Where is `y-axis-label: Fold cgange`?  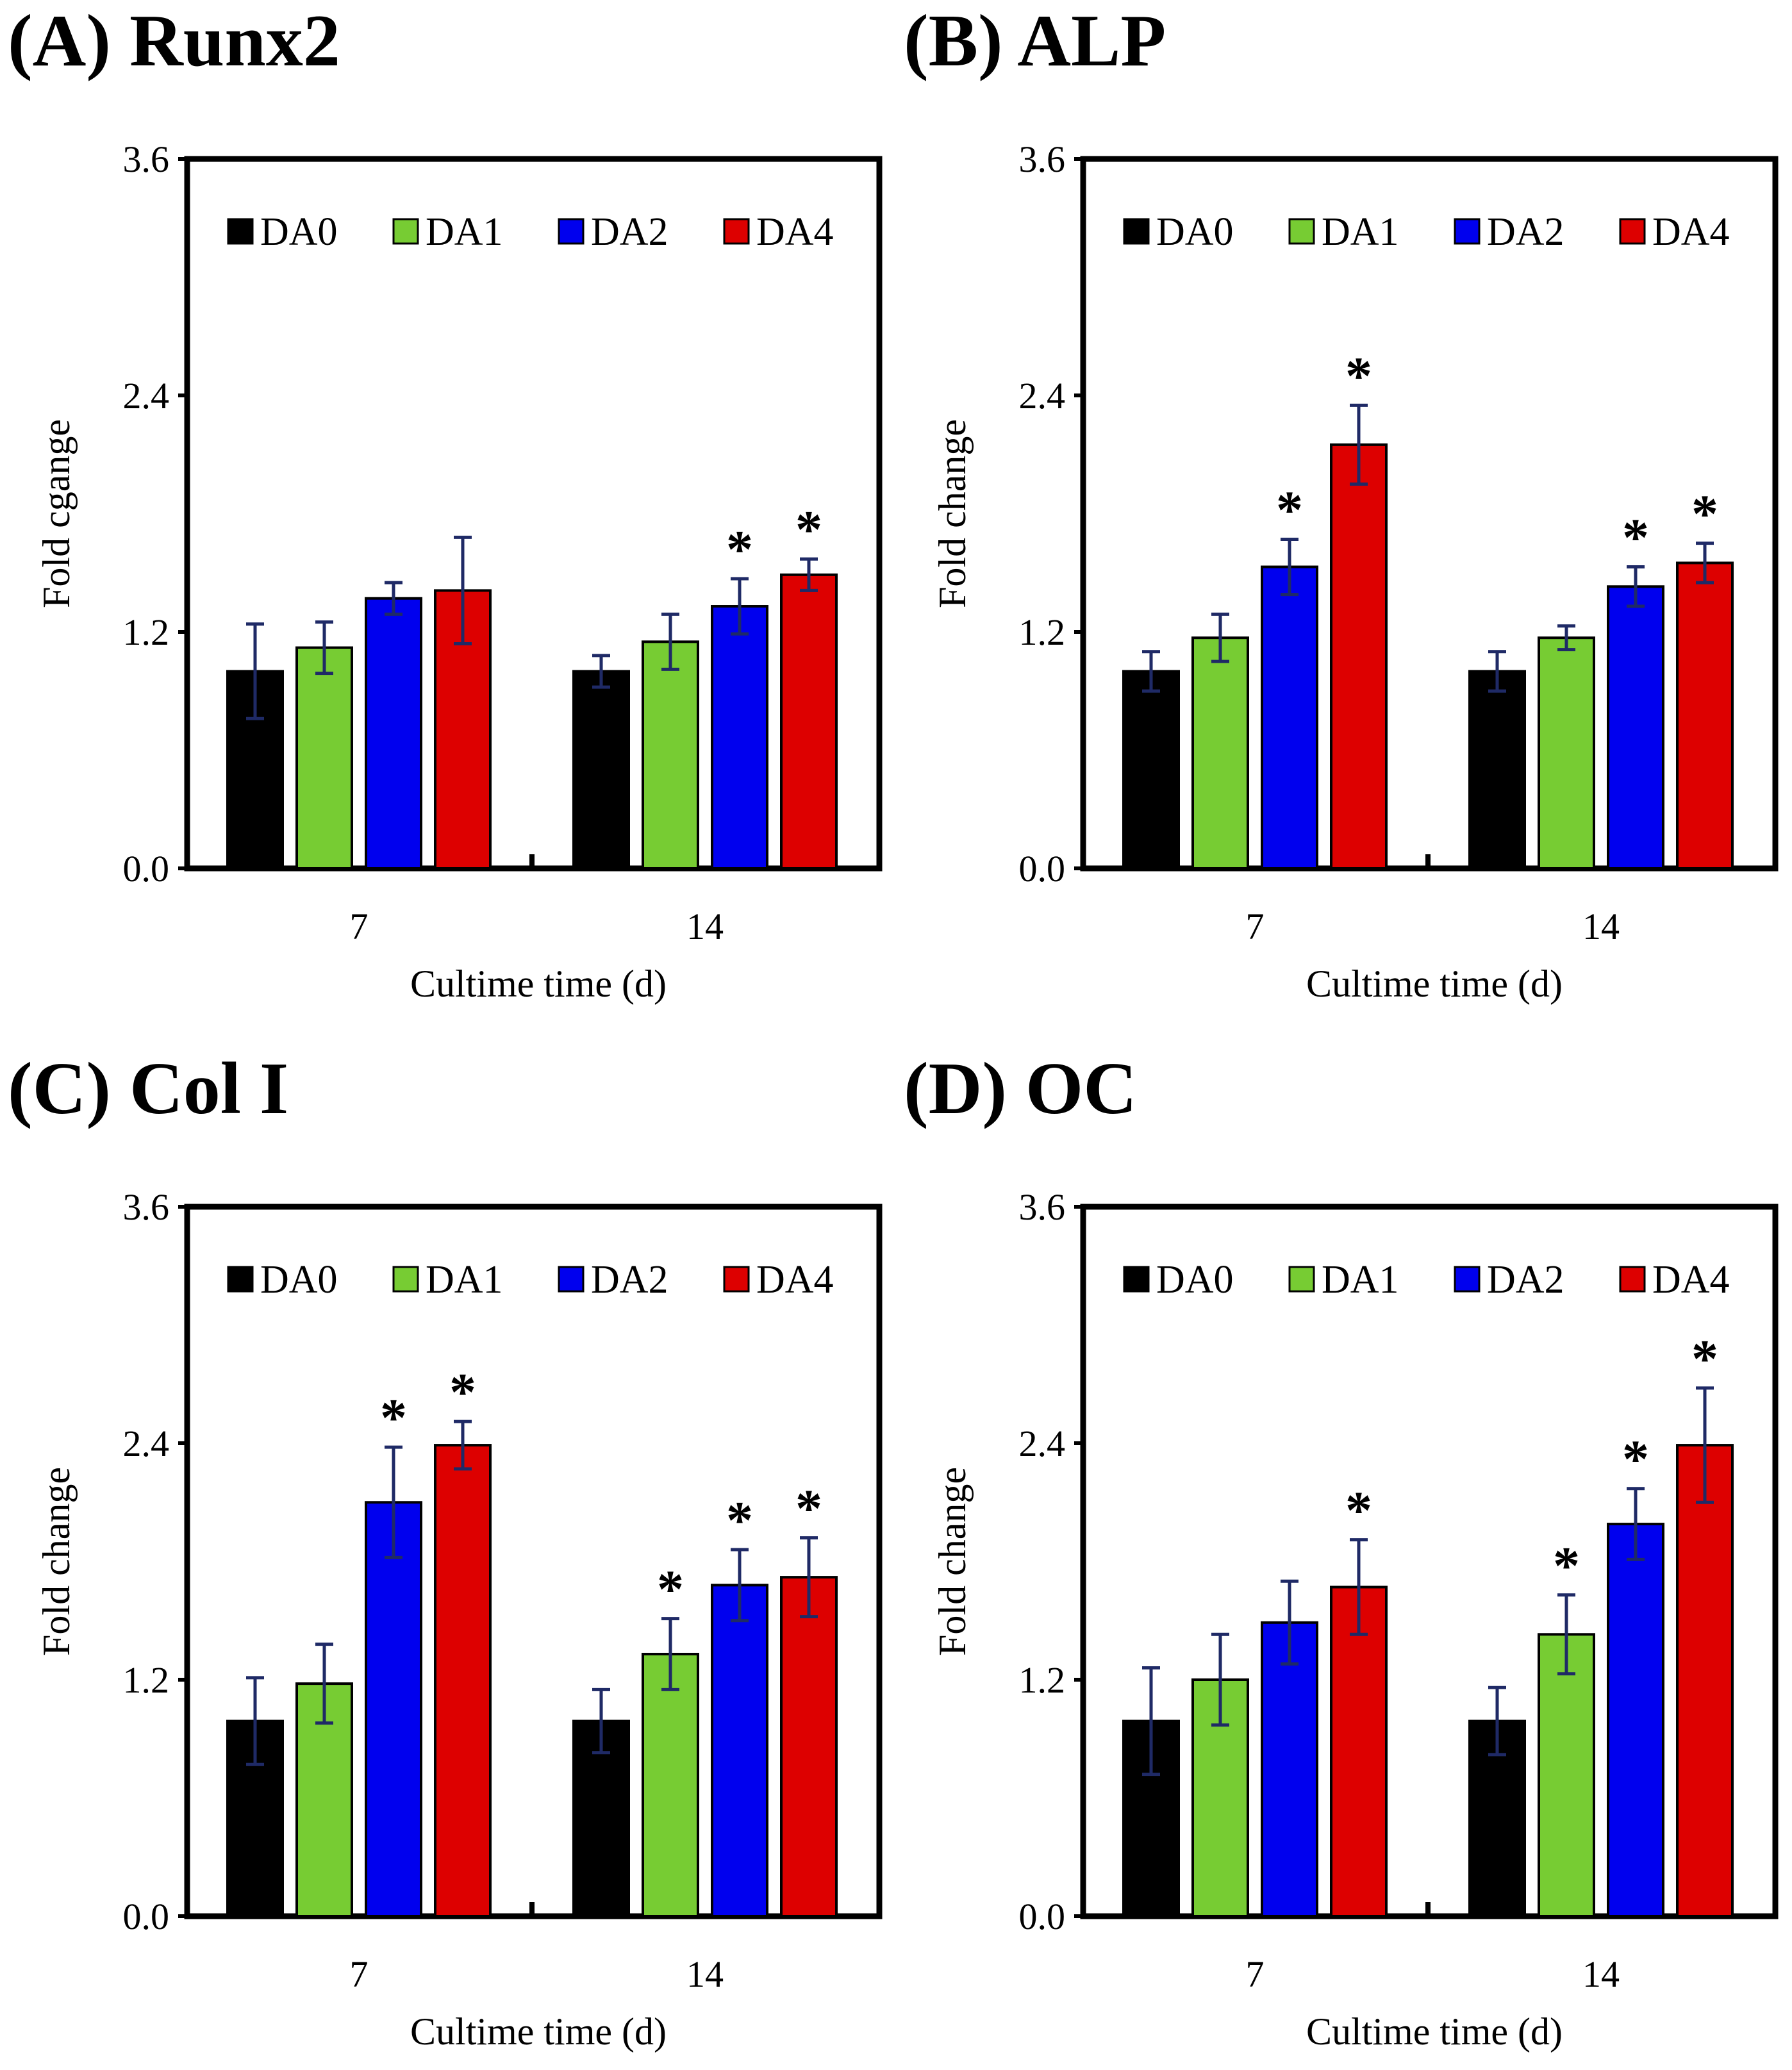 y-axis-label: Fold cgange is located at coordinates (56, 513).